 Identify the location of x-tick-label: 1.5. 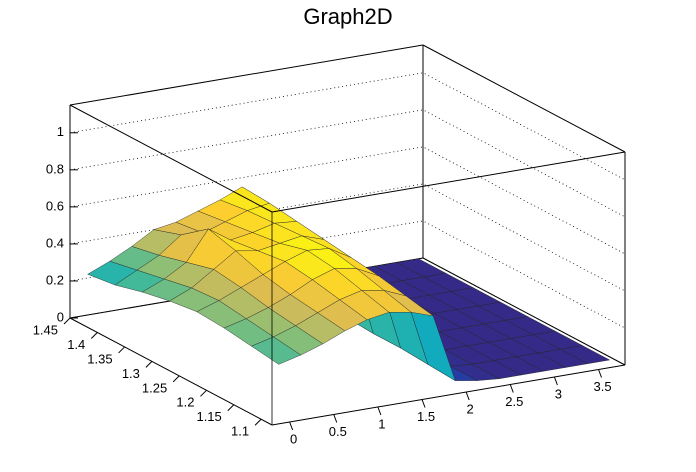
(426, 416).